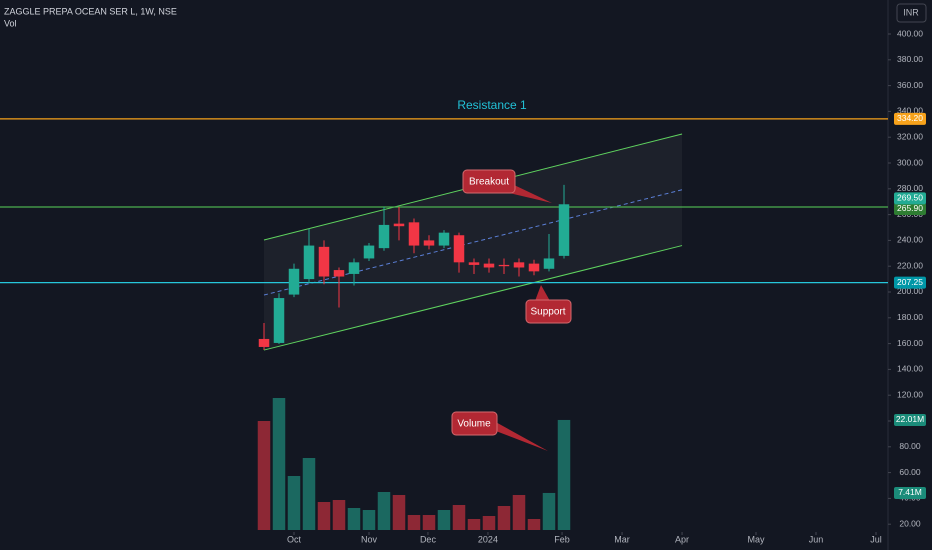 Image resolution: width=932 pixels, height=550 pixels. I want to click on level-tag: 334.20, so click(910, 118).